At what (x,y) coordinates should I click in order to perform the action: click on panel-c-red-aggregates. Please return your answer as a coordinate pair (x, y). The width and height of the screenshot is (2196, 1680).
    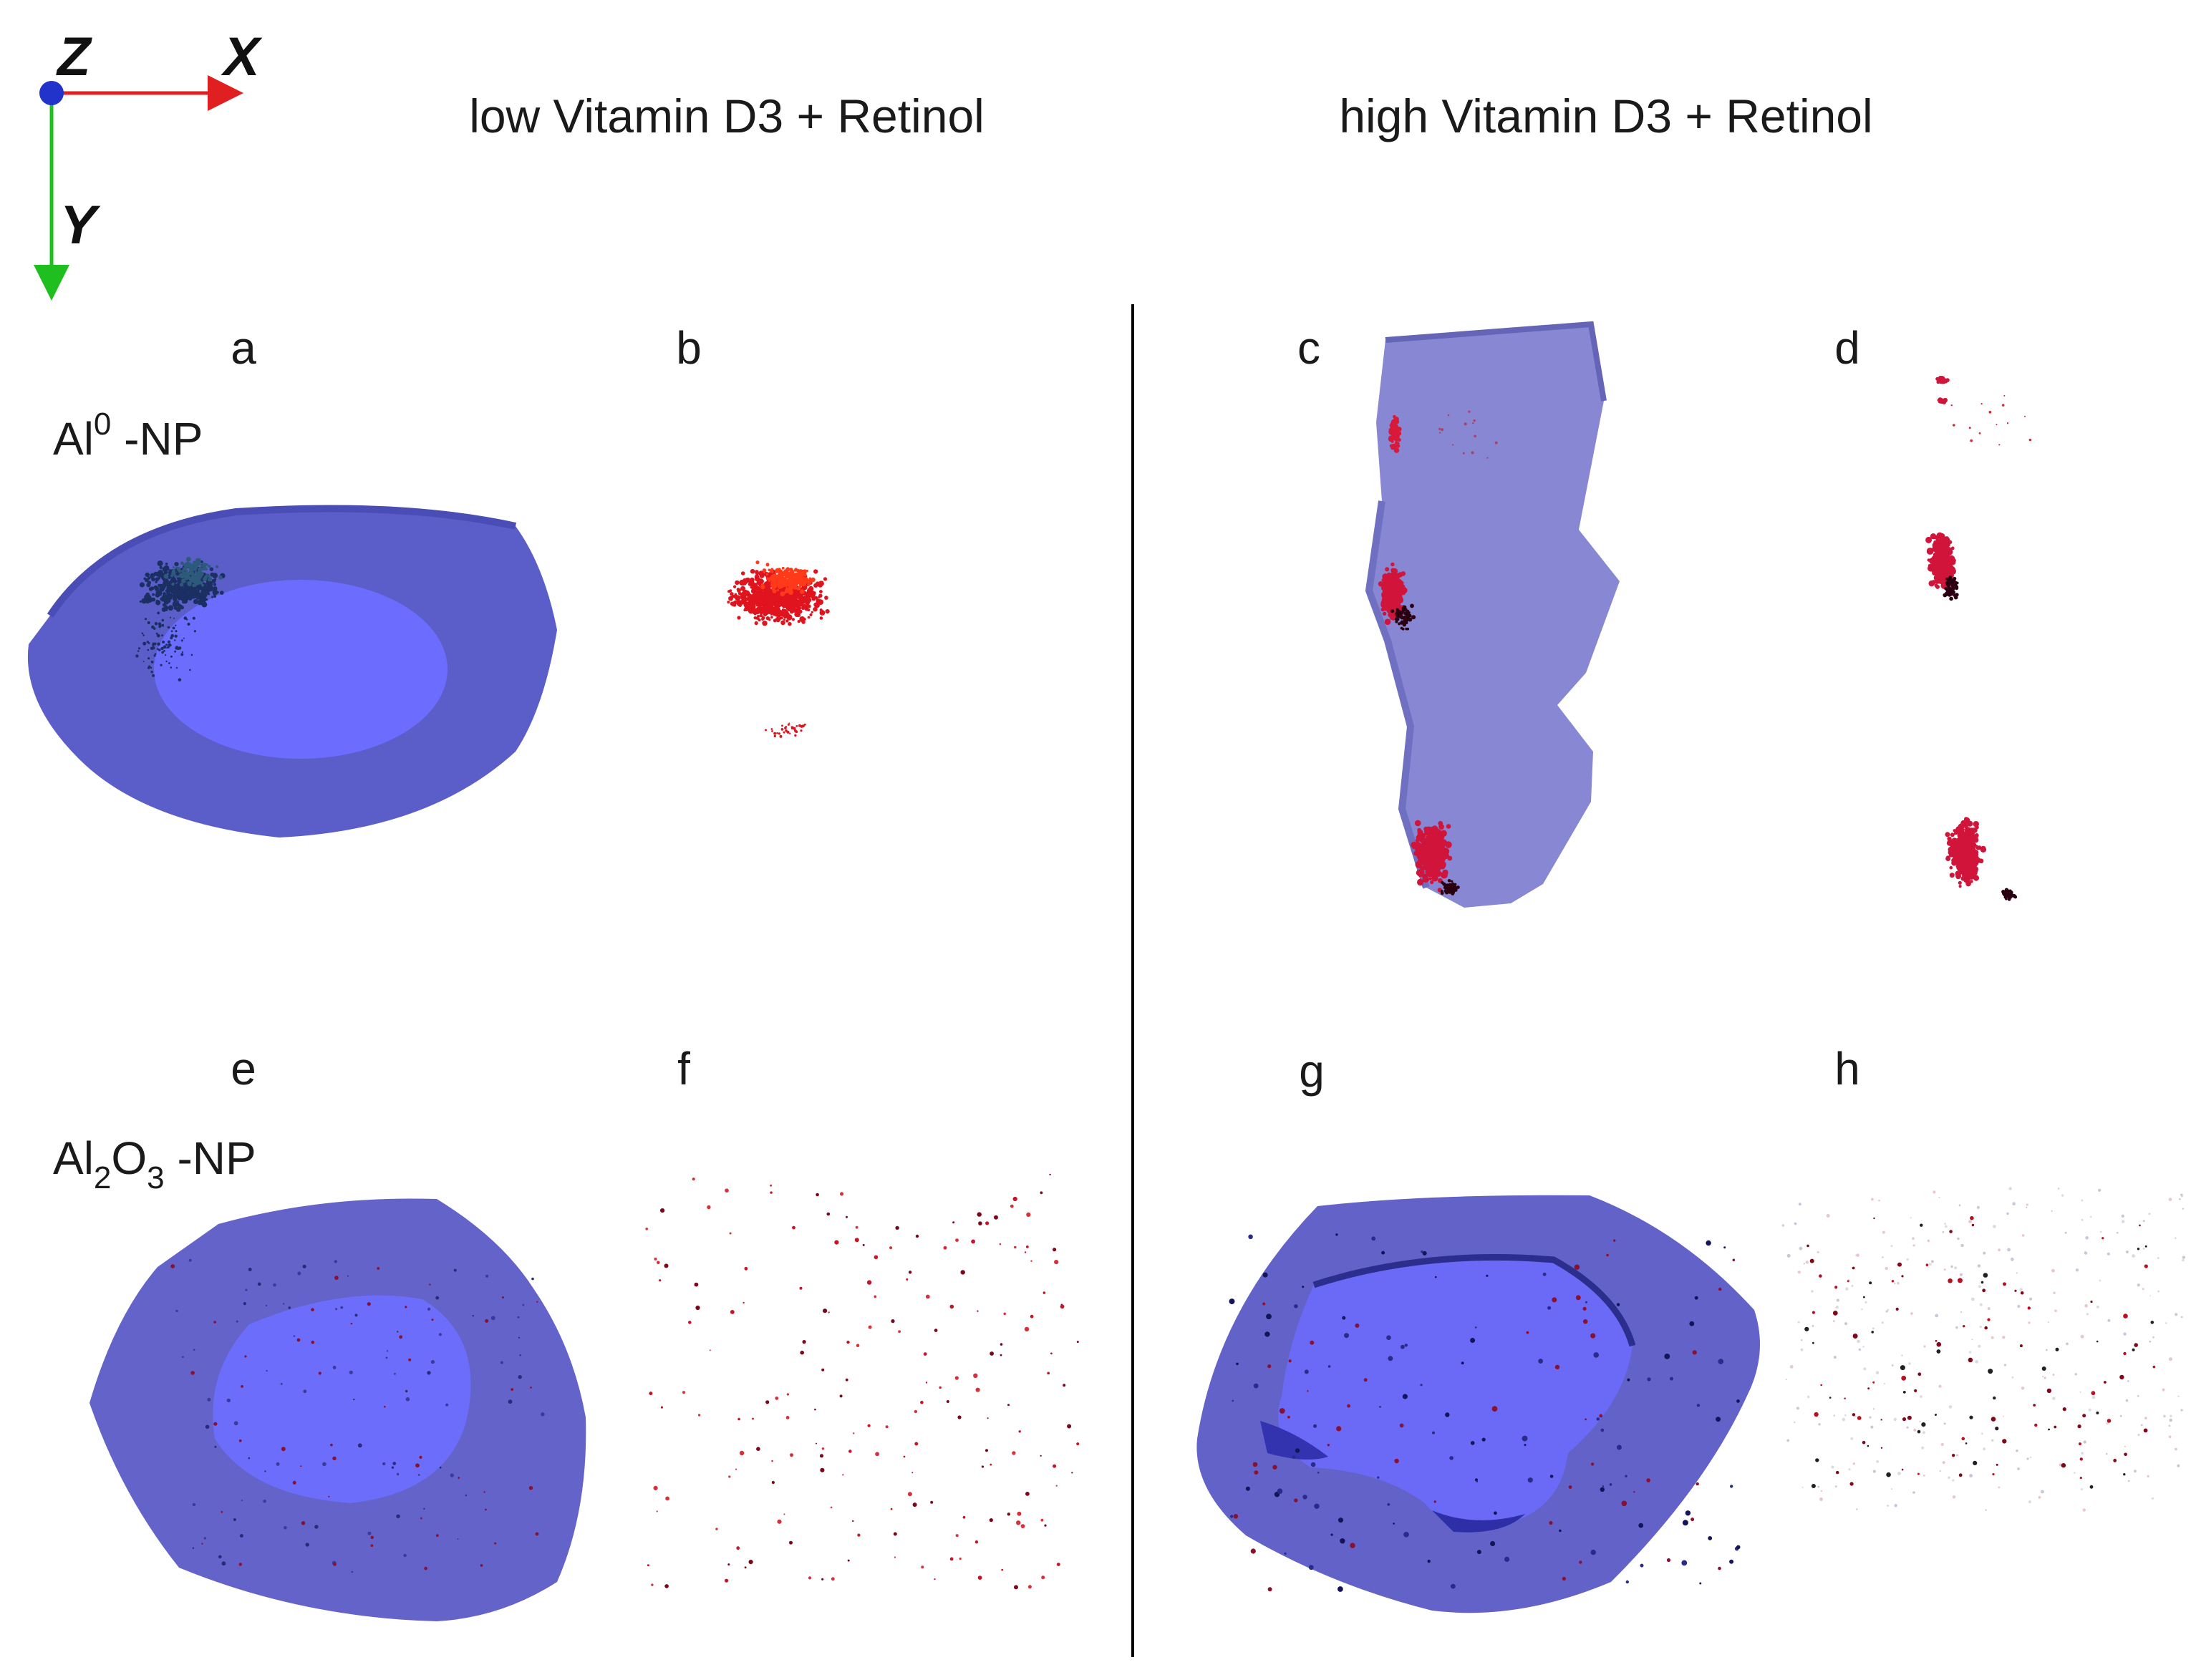
    Looking at the image, I should click on (1438, 652).